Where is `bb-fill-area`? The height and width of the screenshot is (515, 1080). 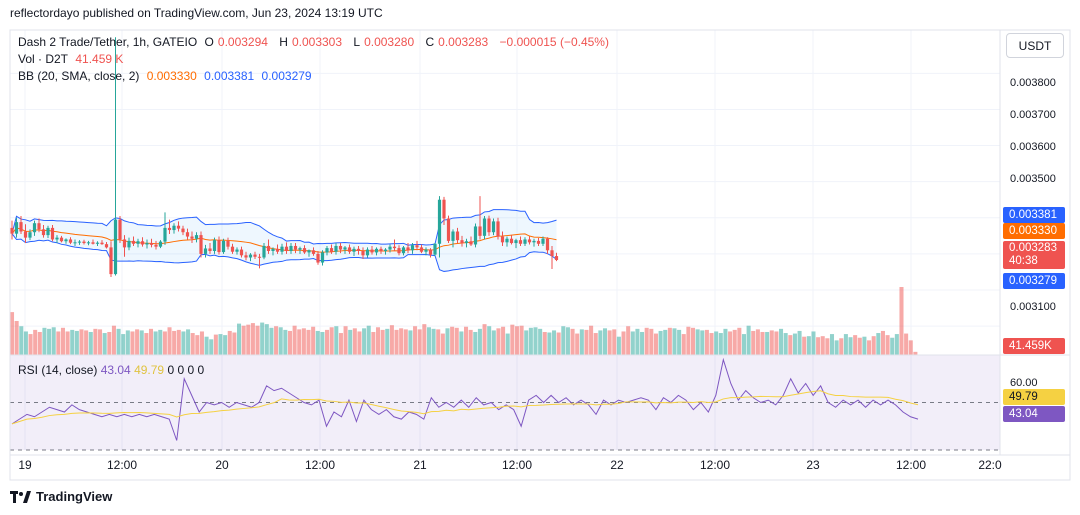 bb-fill-area is located at coordinates (284, 240).